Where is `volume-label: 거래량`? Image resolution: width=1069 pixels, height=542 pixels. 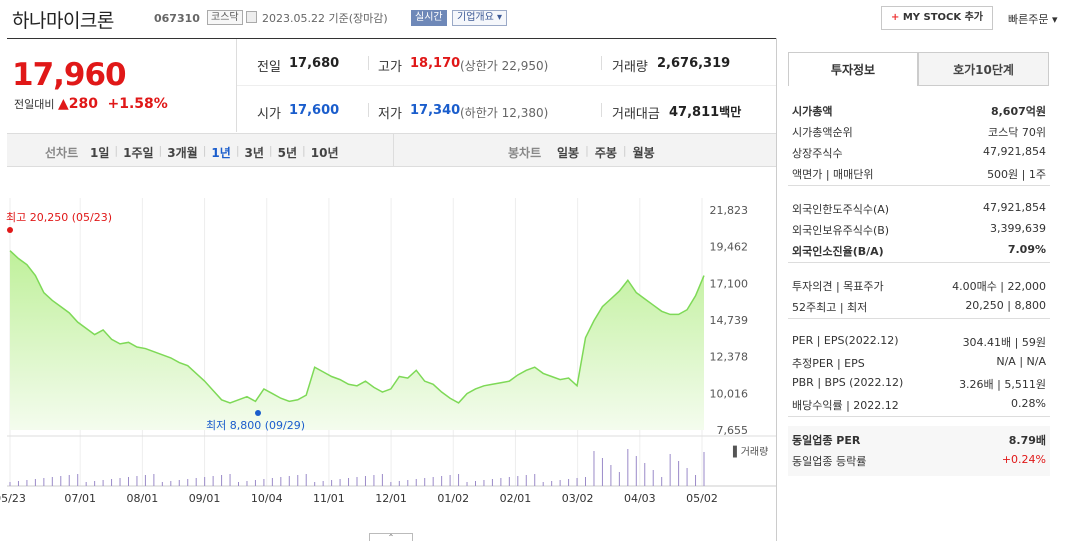
volume-label: 거래량 is located at coordinates (630, 67).